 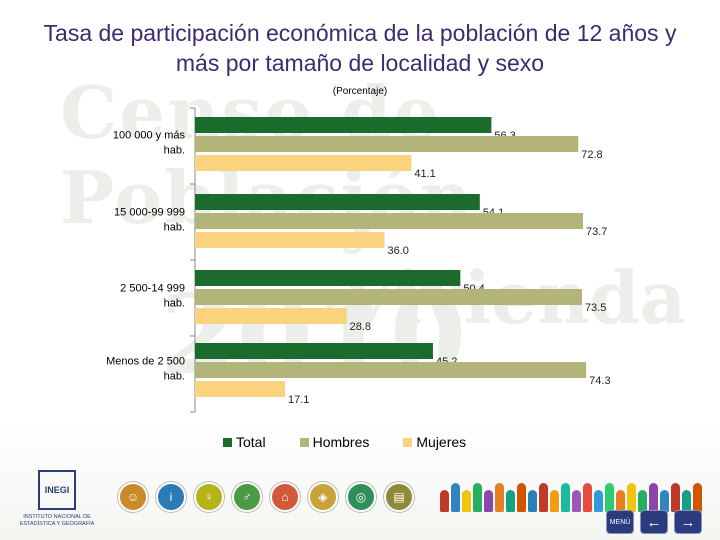 What do you see at coordinates (341, 442) in the screenshot?
I see `legend-label: Hombres` at bounding box center [341, 442].